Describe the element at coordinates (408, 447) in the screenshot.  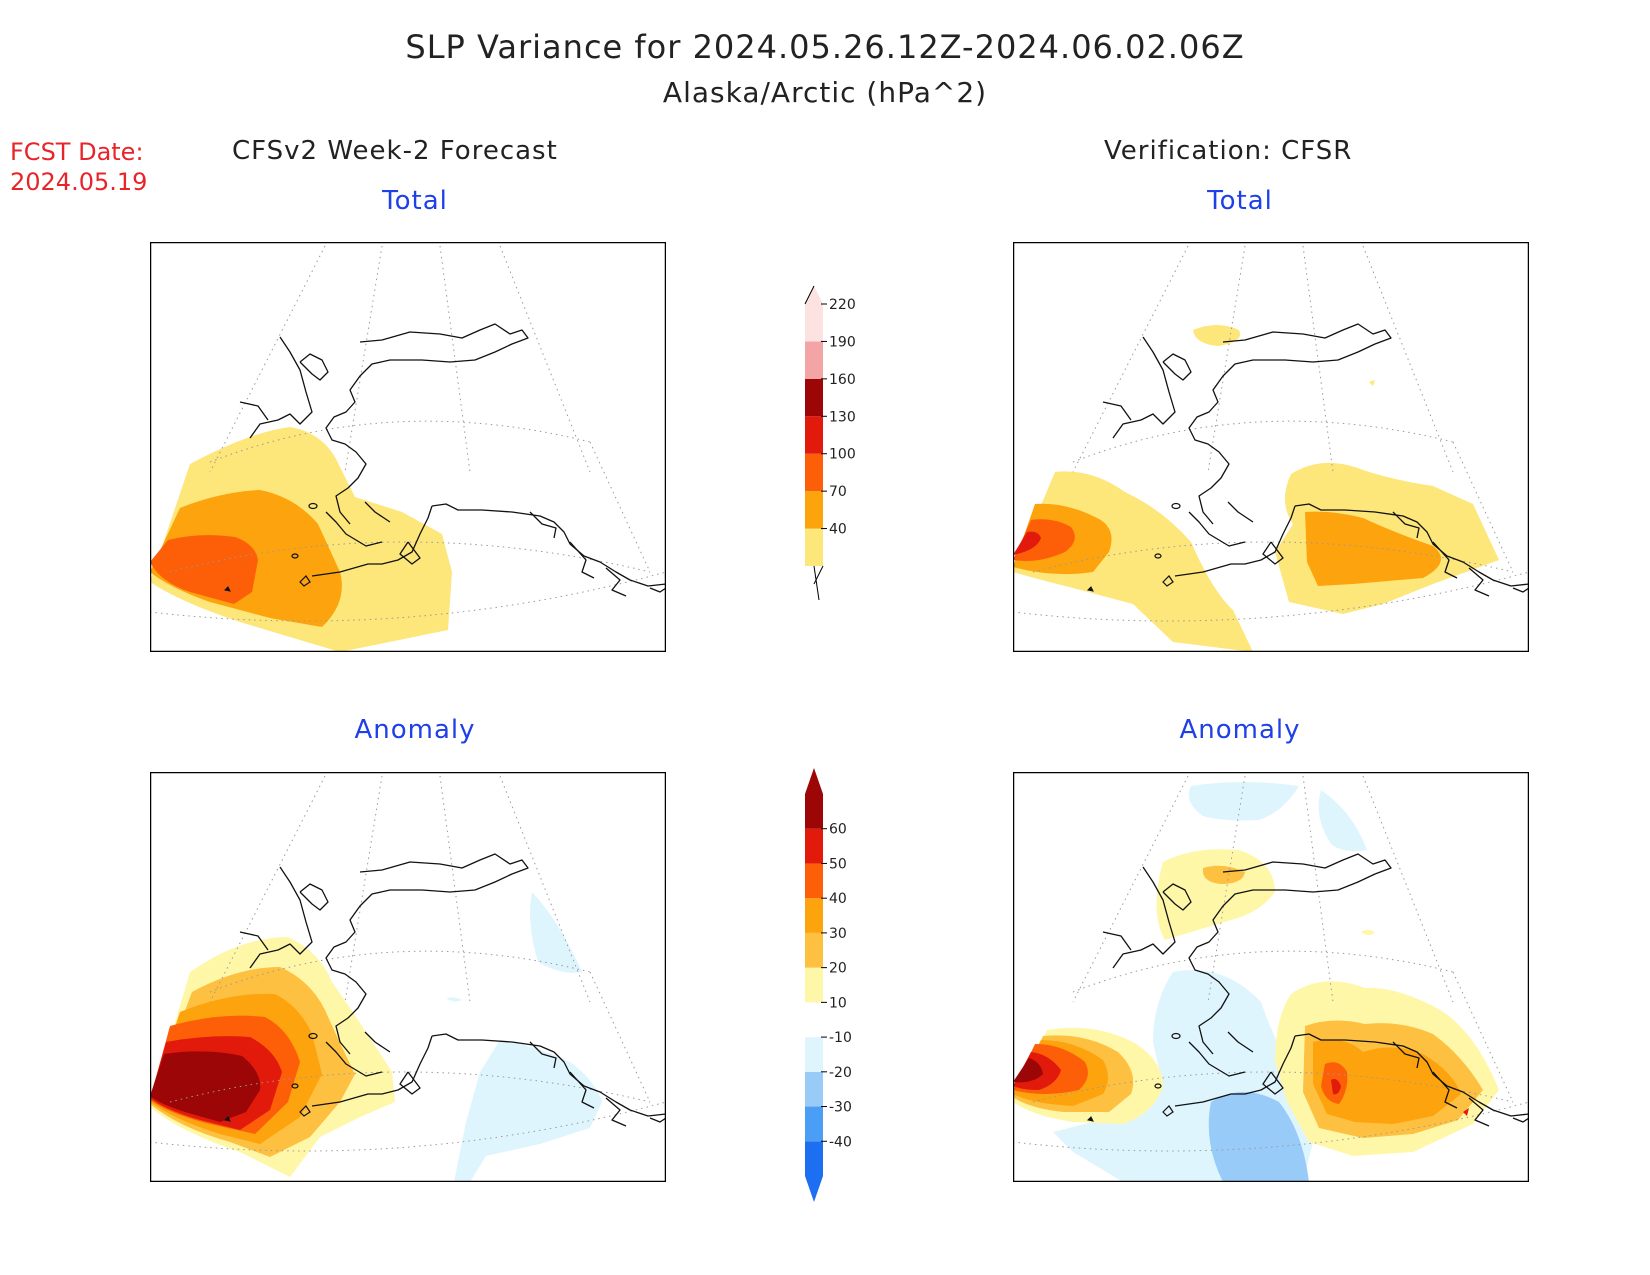
I see `forecast-total-map` at that location.